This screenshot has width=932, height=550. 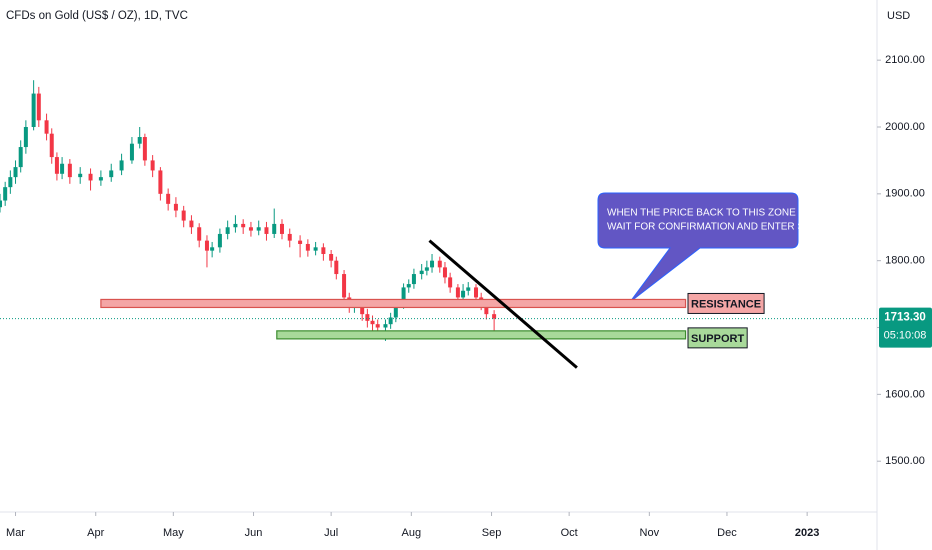 What do you see at coordinates (492, 533) in the screenshot?
I see `x-tick-label: Sep` at bounding box center [492, 533].